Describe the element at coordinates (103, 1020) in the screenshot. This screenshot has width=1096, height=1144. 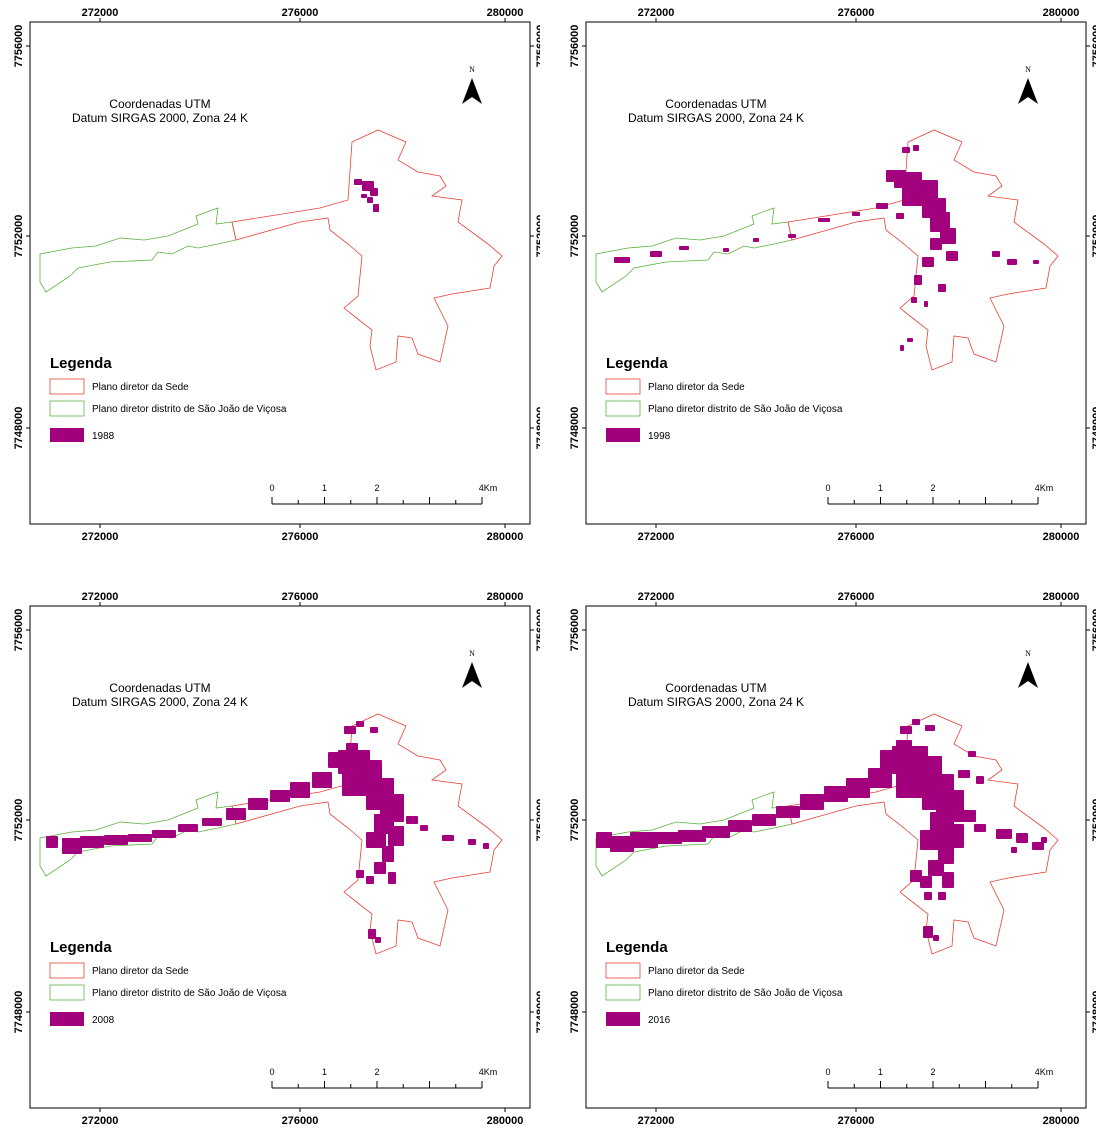
I see `legend-label-year: 2008` at that location.